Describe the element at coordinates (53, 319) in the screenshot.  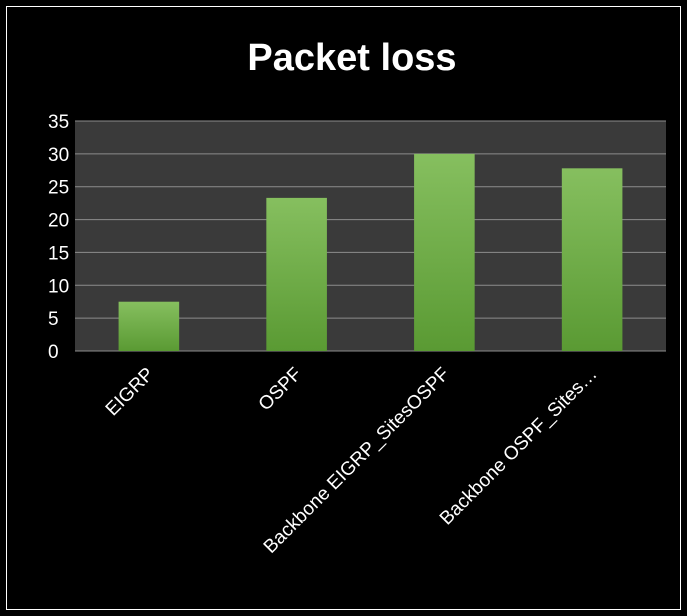
I see `y-tick-label: 5` at that location.